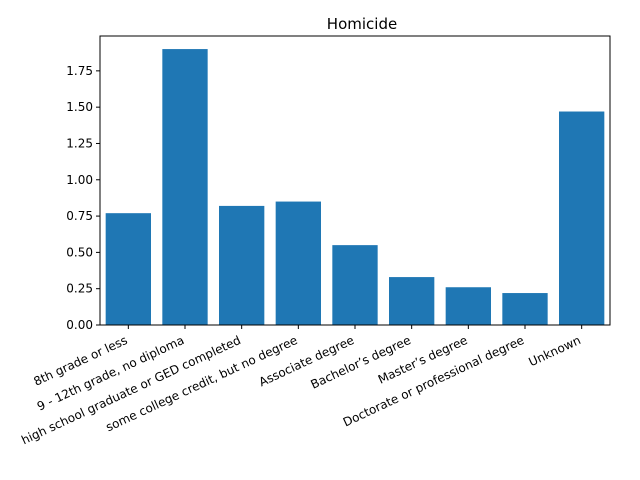 Image resolution: width=640 pixels, height=480 pixels. I want to click on y-tick-label: 0.50, so click(79, 252).